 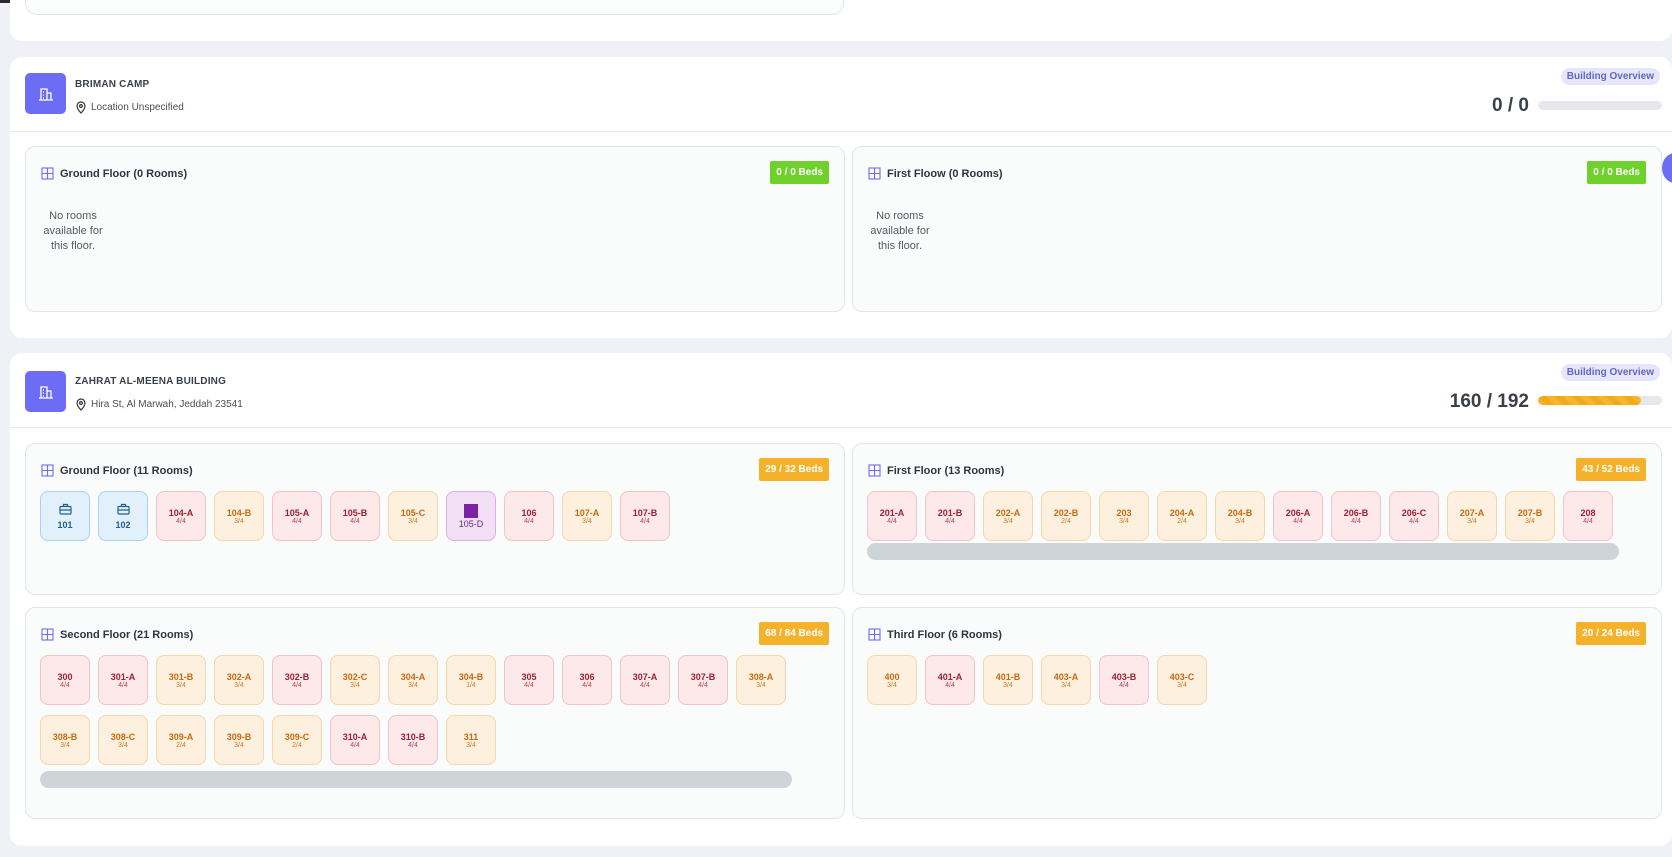 I want to click on room-number: 302-C, so click(x=355, y=676).